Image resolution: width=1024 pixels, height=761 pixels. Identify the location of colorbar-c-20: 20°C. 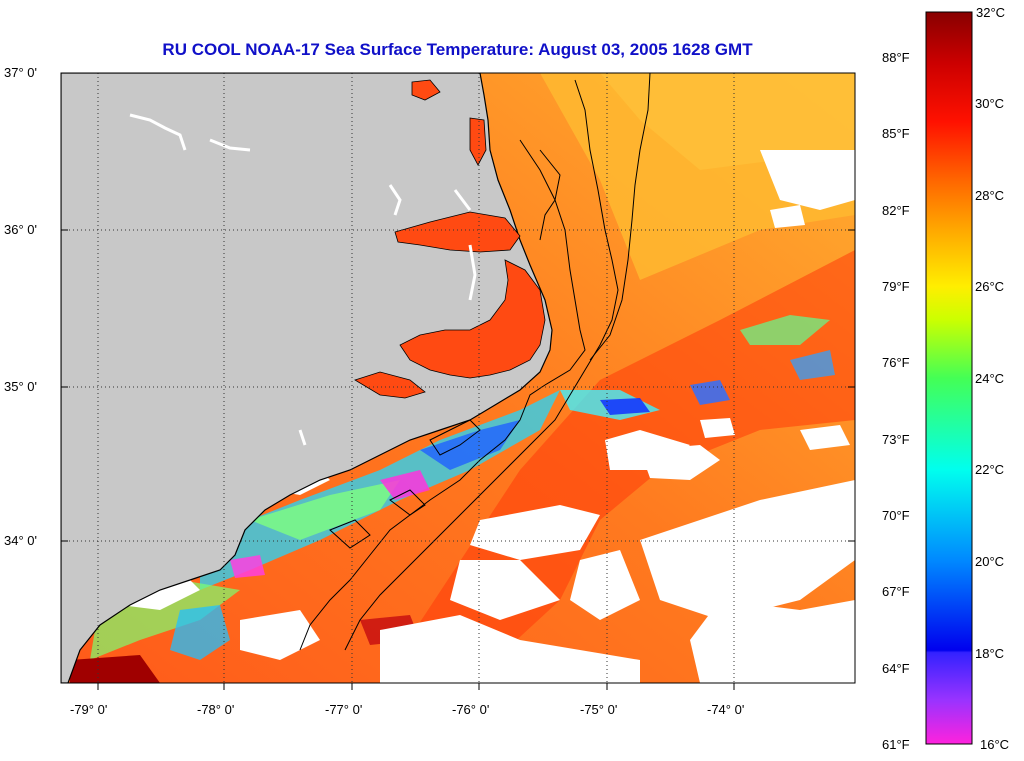
(990, 561).